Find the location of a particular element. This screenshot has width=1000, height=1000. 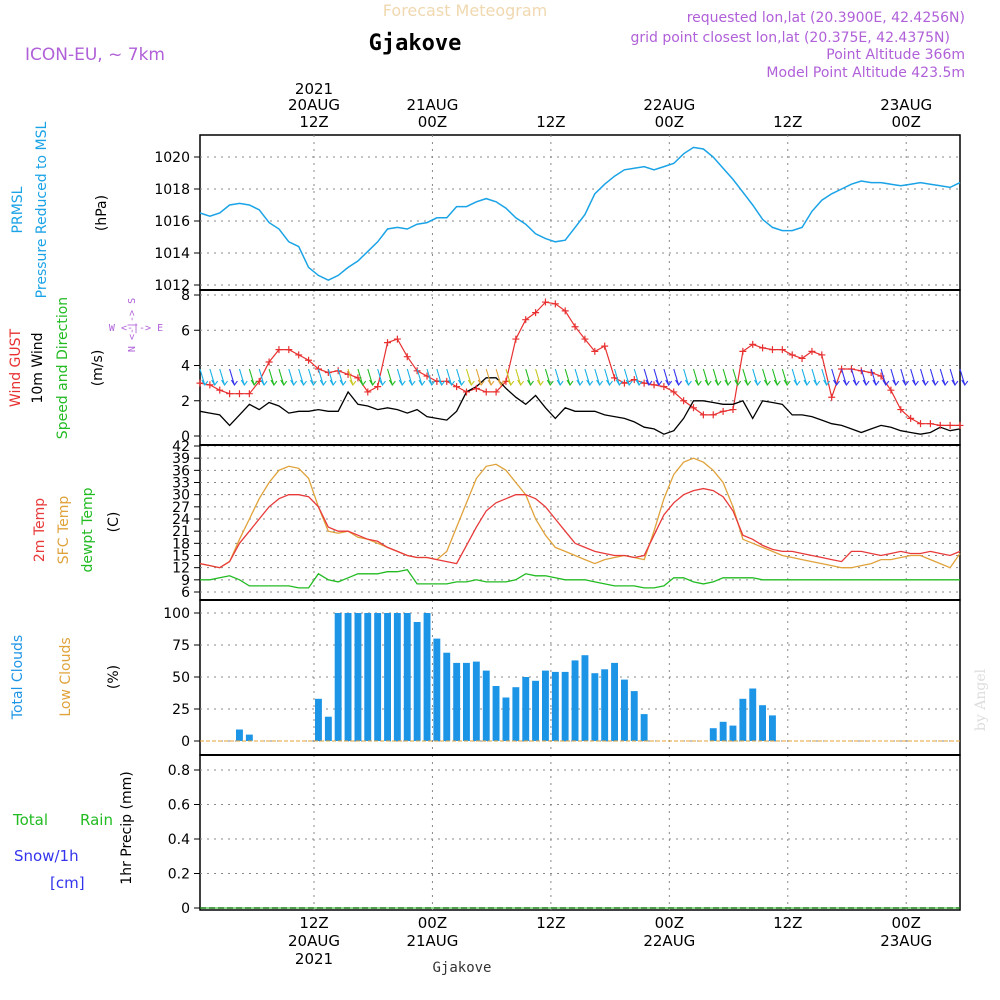

bottom-year-label: 2021 is located at coordinates (314, 959).